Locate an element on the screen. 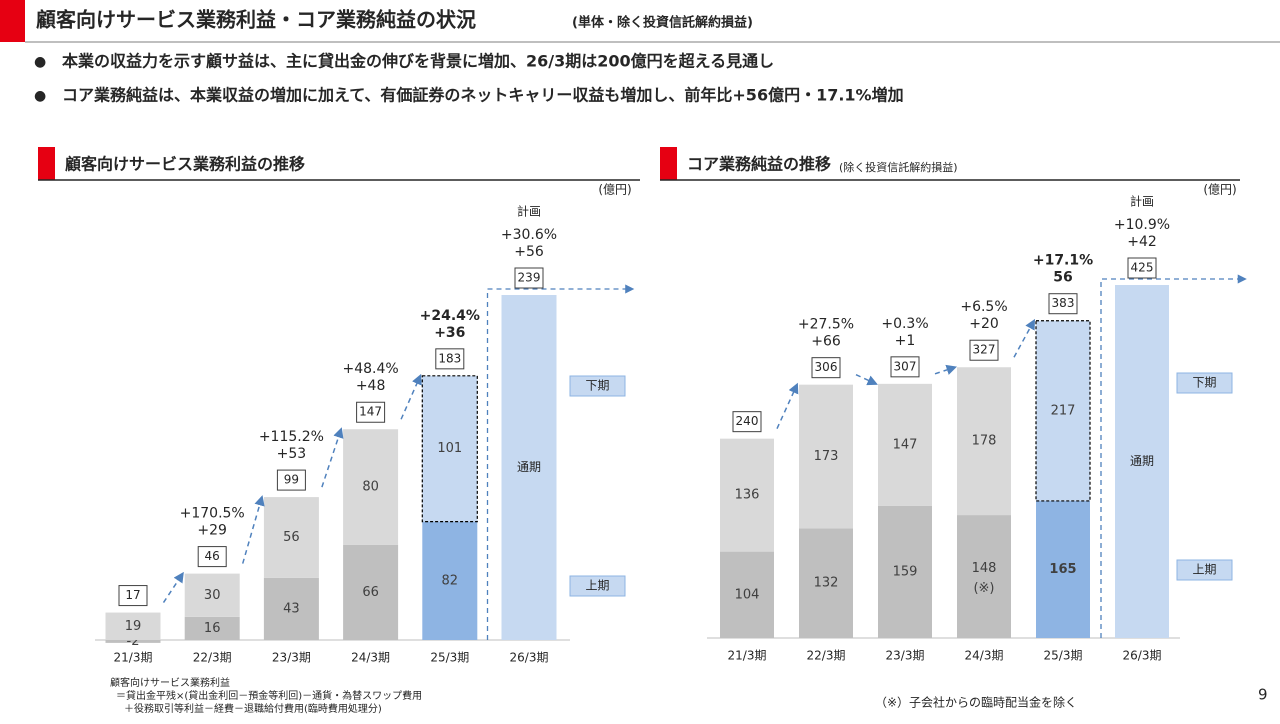  segment-label: 217 is located at coordinates (1063, 410).